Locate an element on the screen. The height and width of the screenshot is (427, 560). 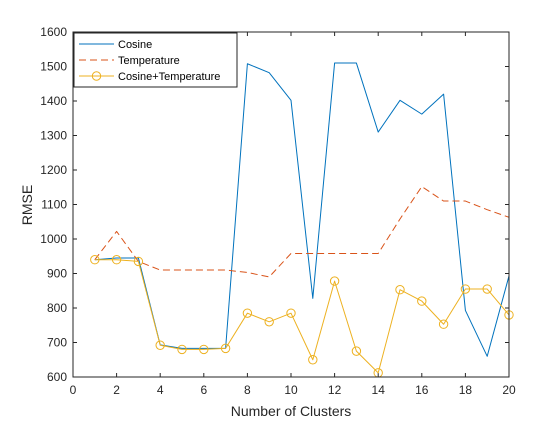
x-tick-label: 14 is located at coordinates (379, 390).